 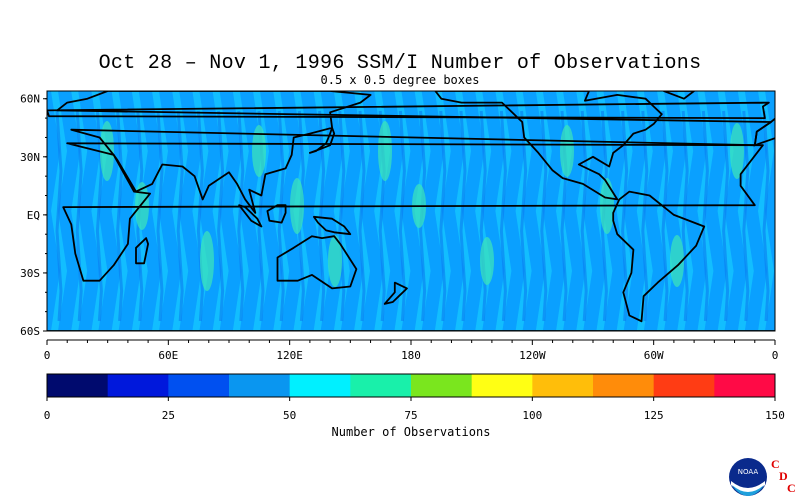 What do you see at coordinates (317, 262) in the screenshot?
I see `coastline-australia` at bounding box center [317, 262].